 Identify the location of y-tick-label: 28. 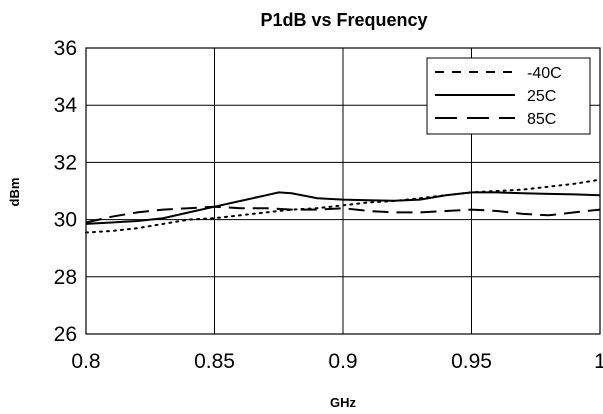
(65, 277).